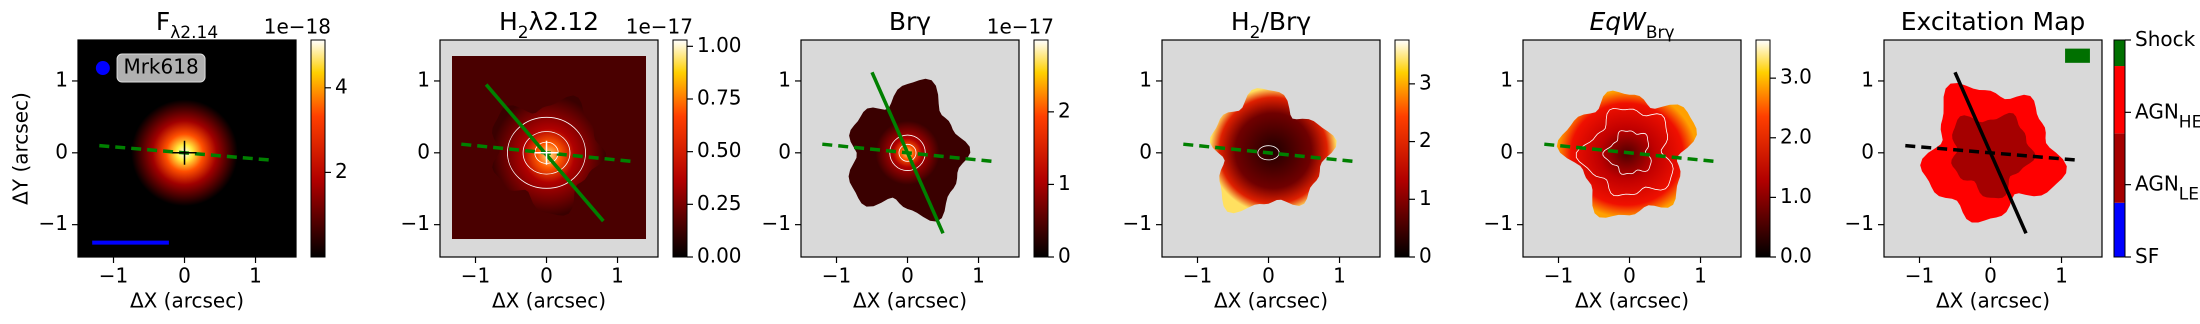  Describe the element at coordinates (719, 256) in the screenshot. I see `colorbar-tick-label: 0.00` at that location.